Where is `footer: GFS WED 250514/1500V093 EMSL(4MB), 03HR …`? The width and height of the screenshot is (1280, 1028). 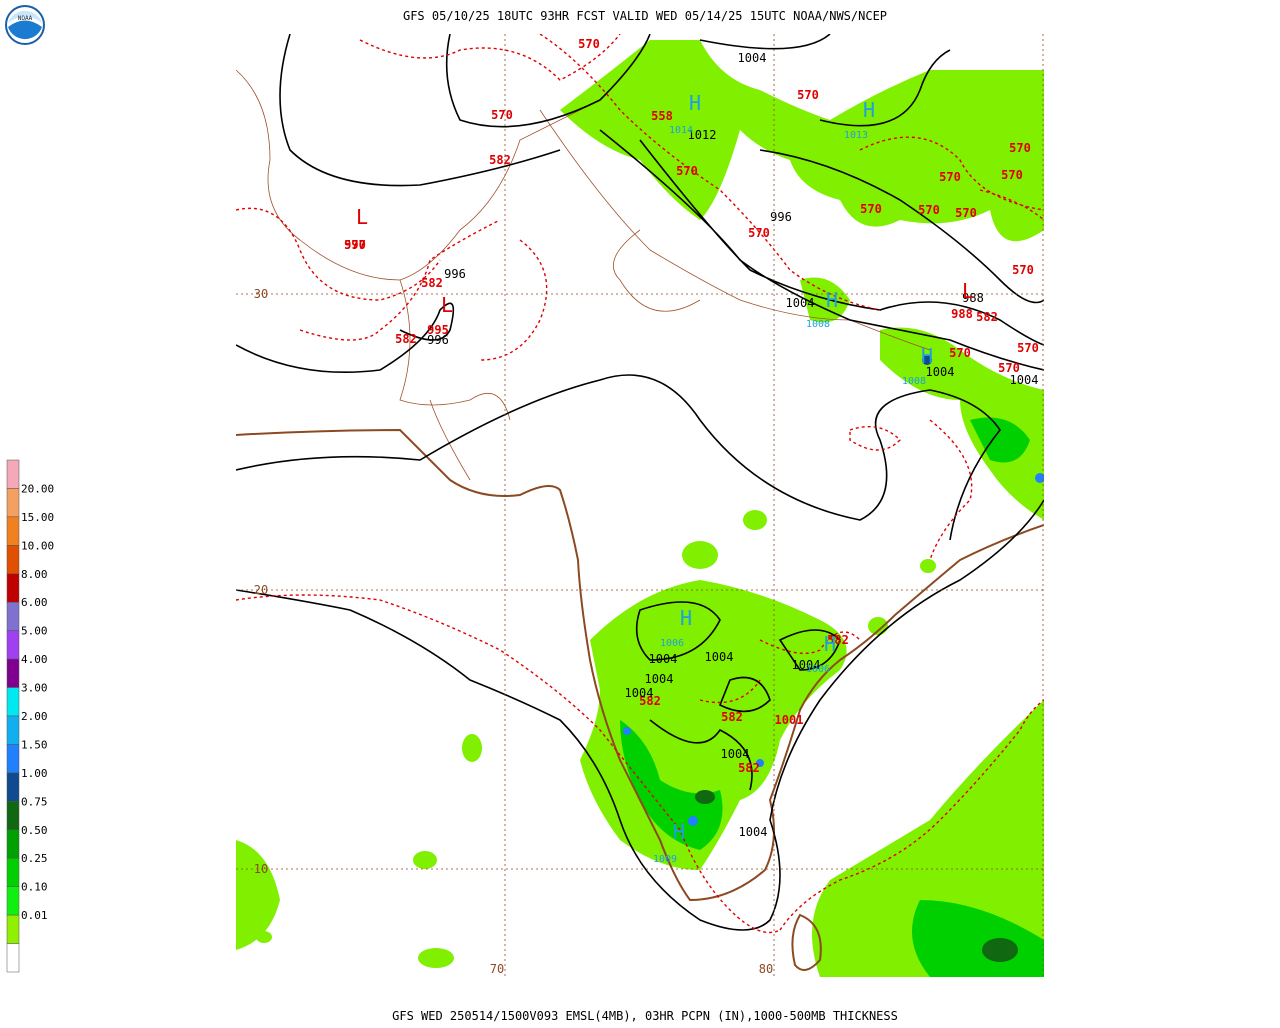 footer: GFS WED 250514/1500V093 EMSL(4MB), 03HR … is located at coordinates (645, 1016).